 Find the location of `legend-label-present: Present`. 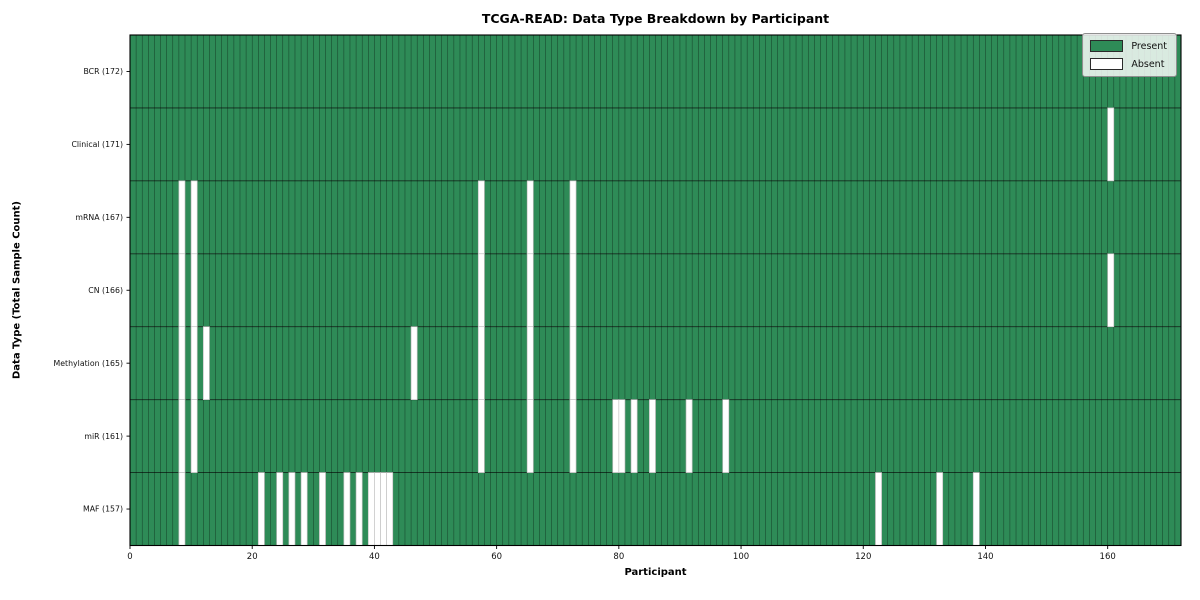

legend-label-present: Present is located at coordinates (1149, 46).